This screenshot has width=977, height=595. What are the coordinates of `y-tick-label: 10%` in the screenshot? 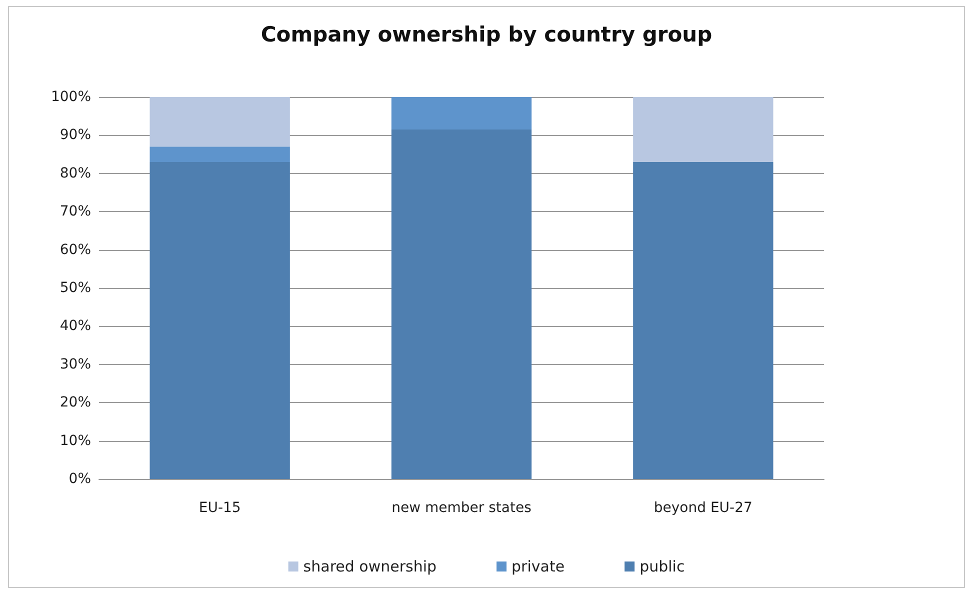 It's located at (75, 440).